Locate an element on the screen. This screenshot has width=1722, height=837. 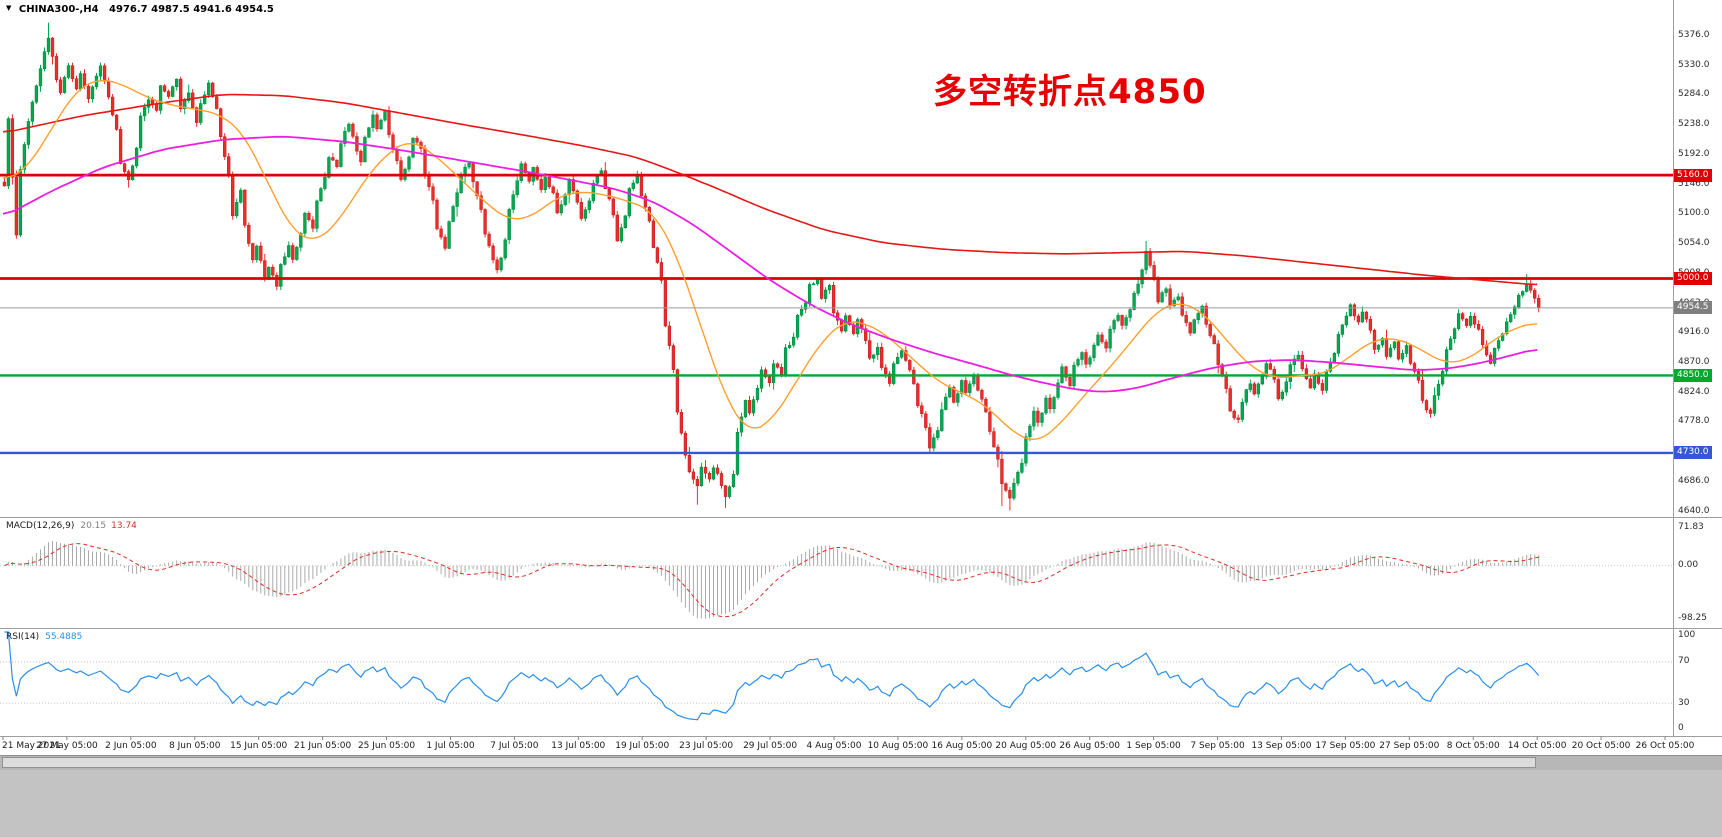
macd-main-value: 20.15 is located at coordinates (93, 526).